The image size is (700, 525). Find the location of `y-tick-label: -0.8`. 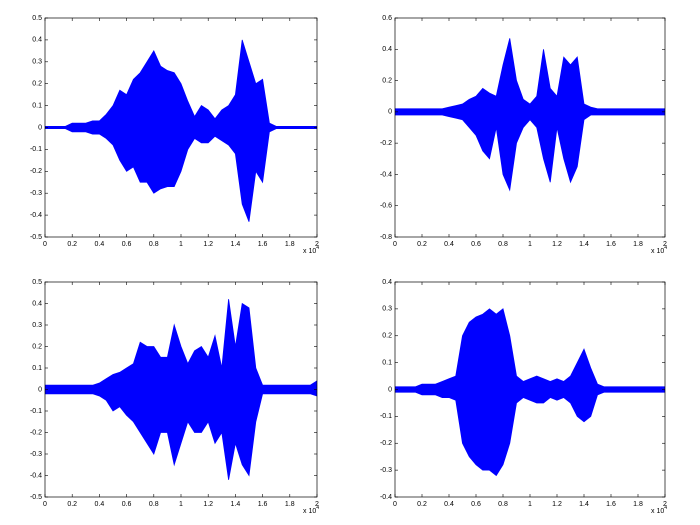

y-tick-label: -0.8 is located at coordinates (386, 237).